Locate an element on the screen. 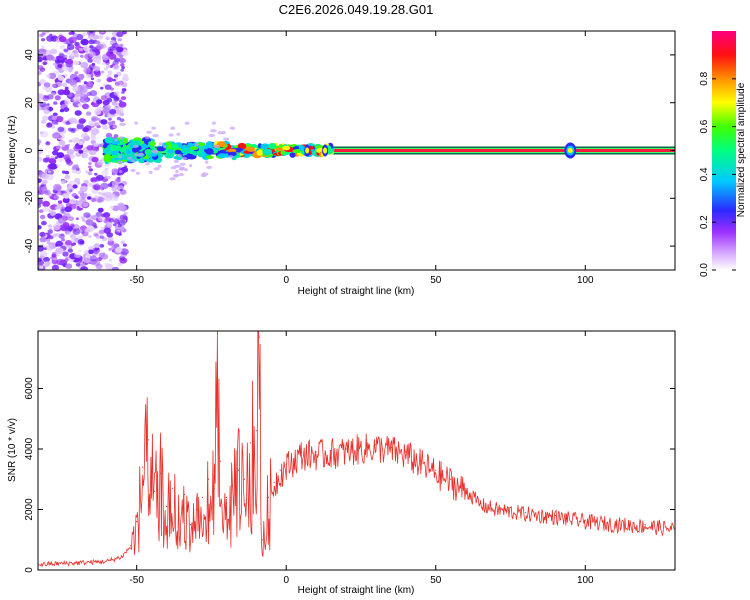 The width and height of the screenshot is (750, 600). colorbar-scale is located at coordinates (724, 150).